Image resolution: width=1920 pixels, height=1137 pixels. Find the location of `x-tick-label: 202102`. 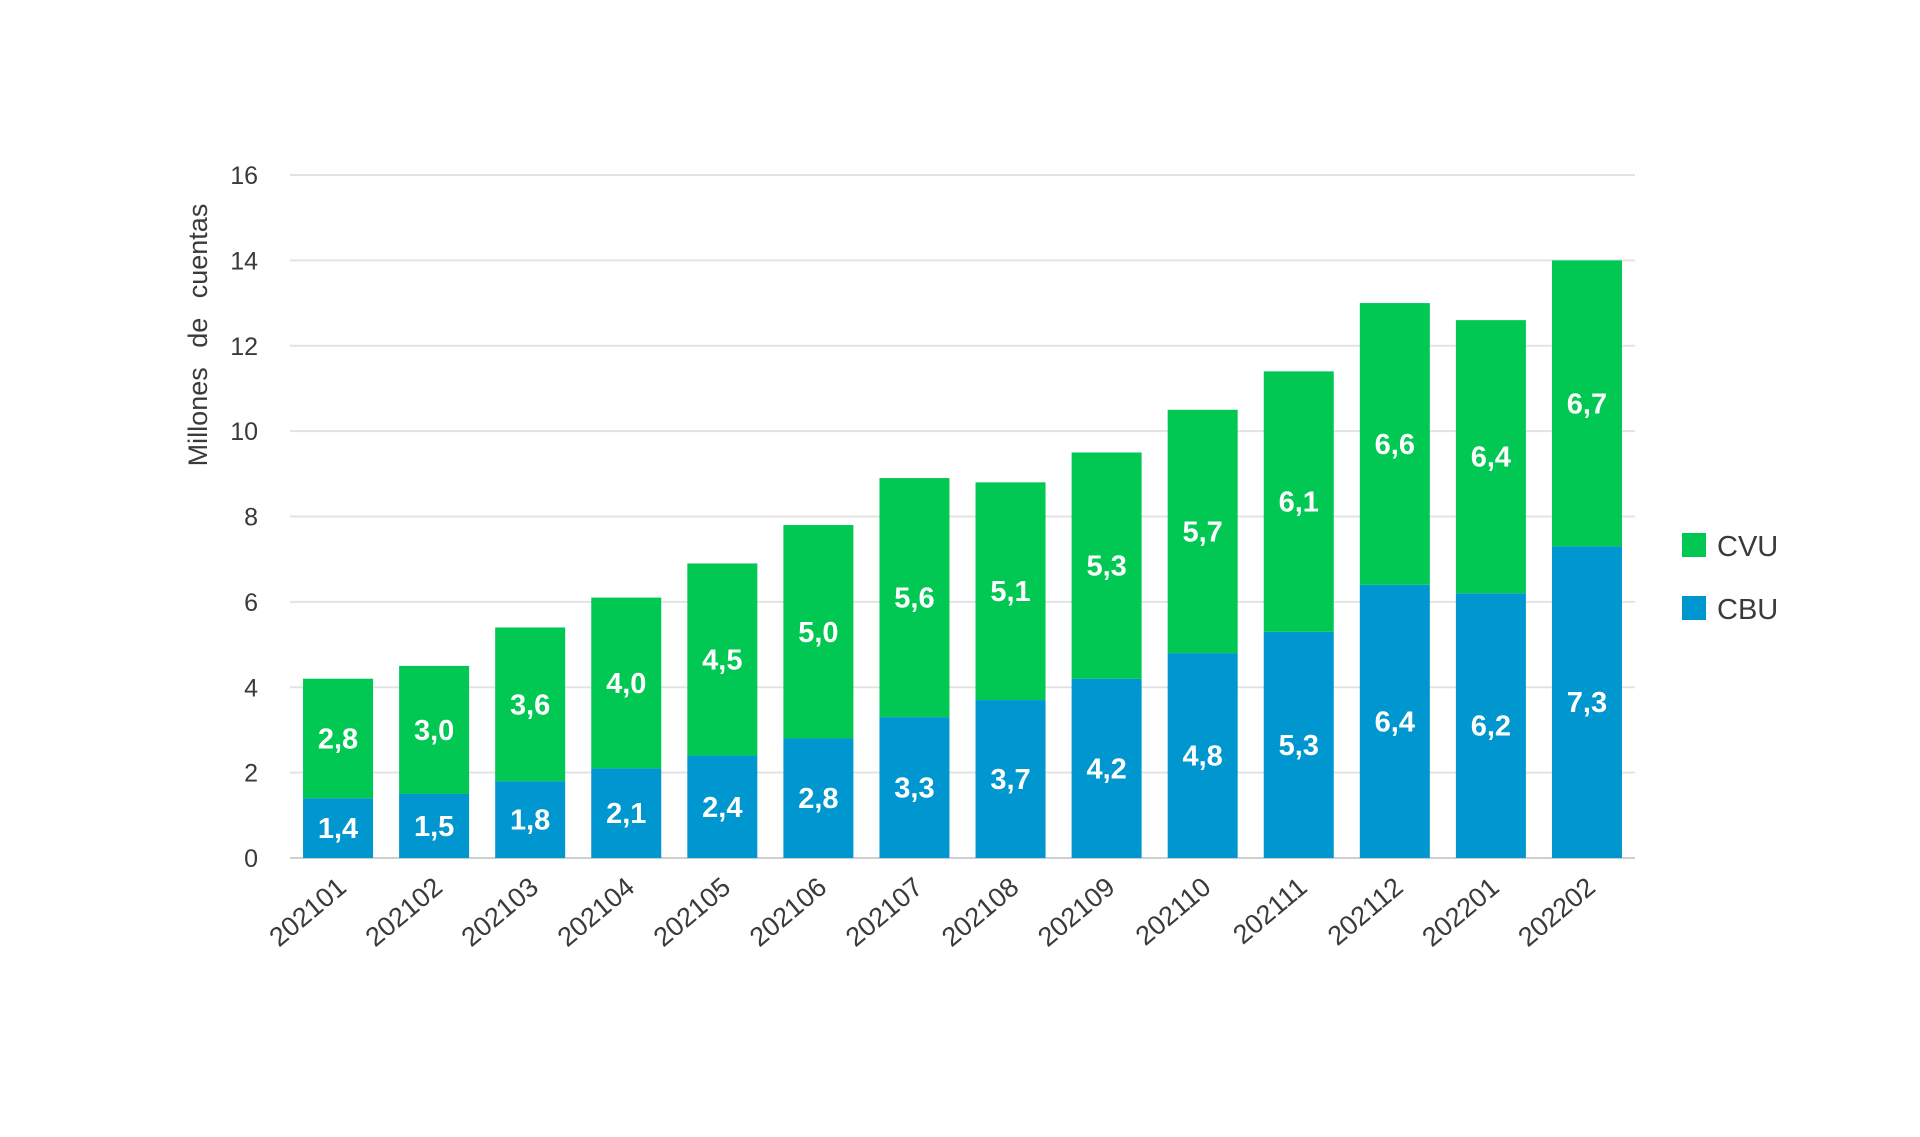

x-tick-label: 202102 is located at coordinates (404, 912).